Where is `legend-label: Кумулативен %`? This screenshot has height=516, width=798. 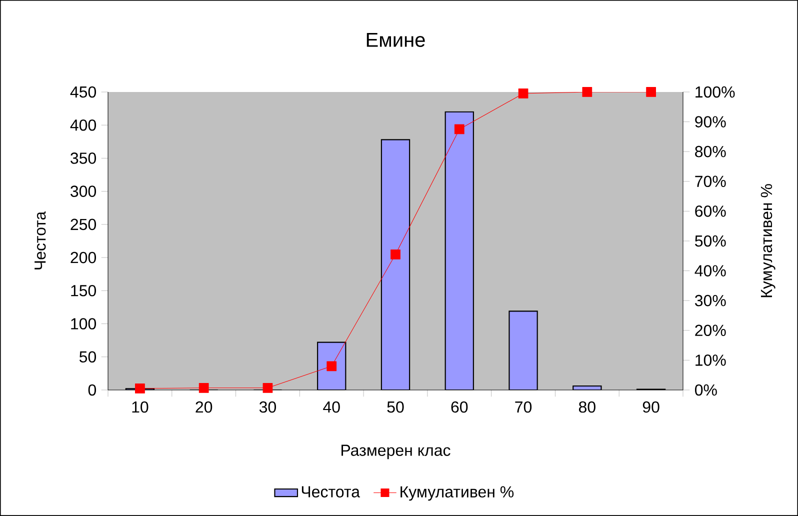 legend-label: Кумулативен % is located at coordinates (457, 493).